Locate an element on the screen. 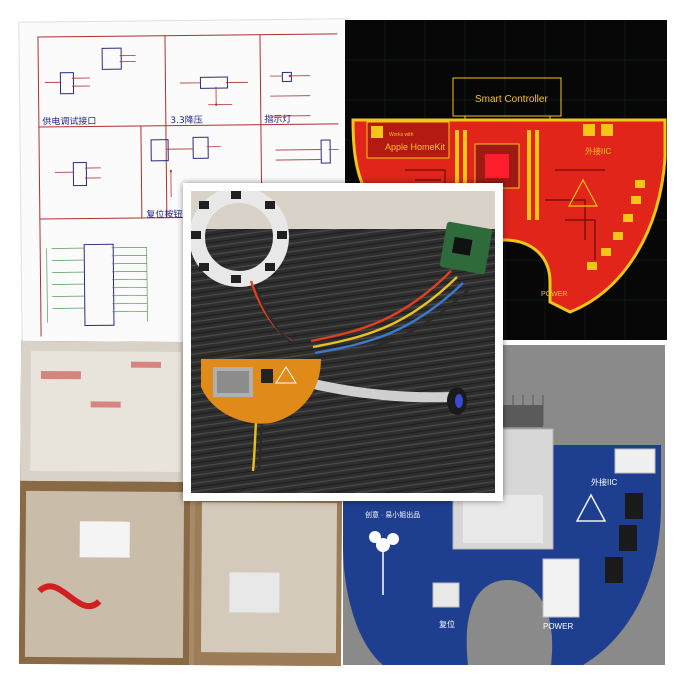 Image resolution: width=687 pixels, height=687 pixels. reset-button-label: 复位按钮 is located at coordinates (164, 215).